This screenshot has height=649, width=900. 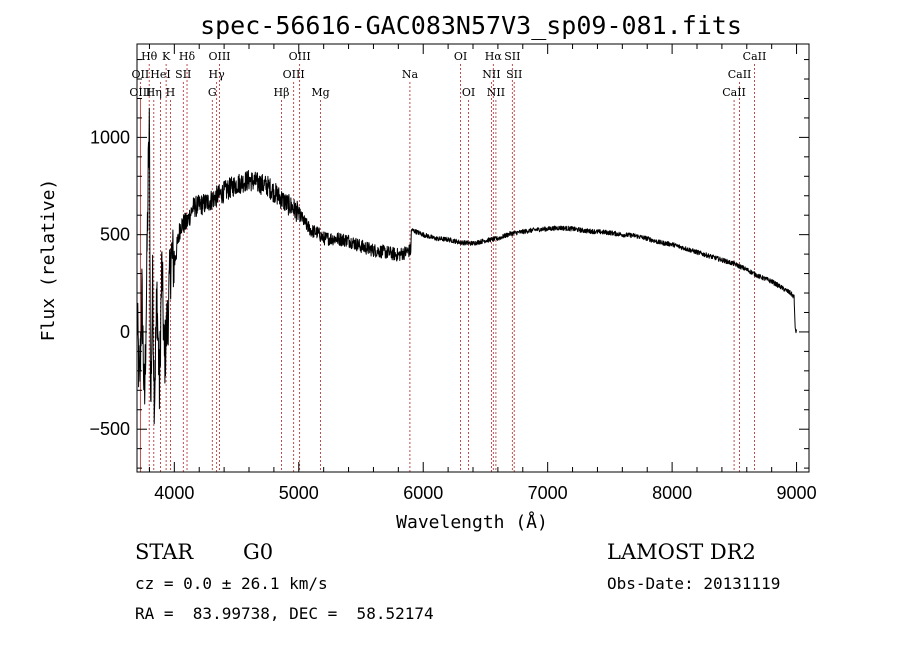 I want to click on y-axis-label: Flux (relative), so click(x=48, y=260).